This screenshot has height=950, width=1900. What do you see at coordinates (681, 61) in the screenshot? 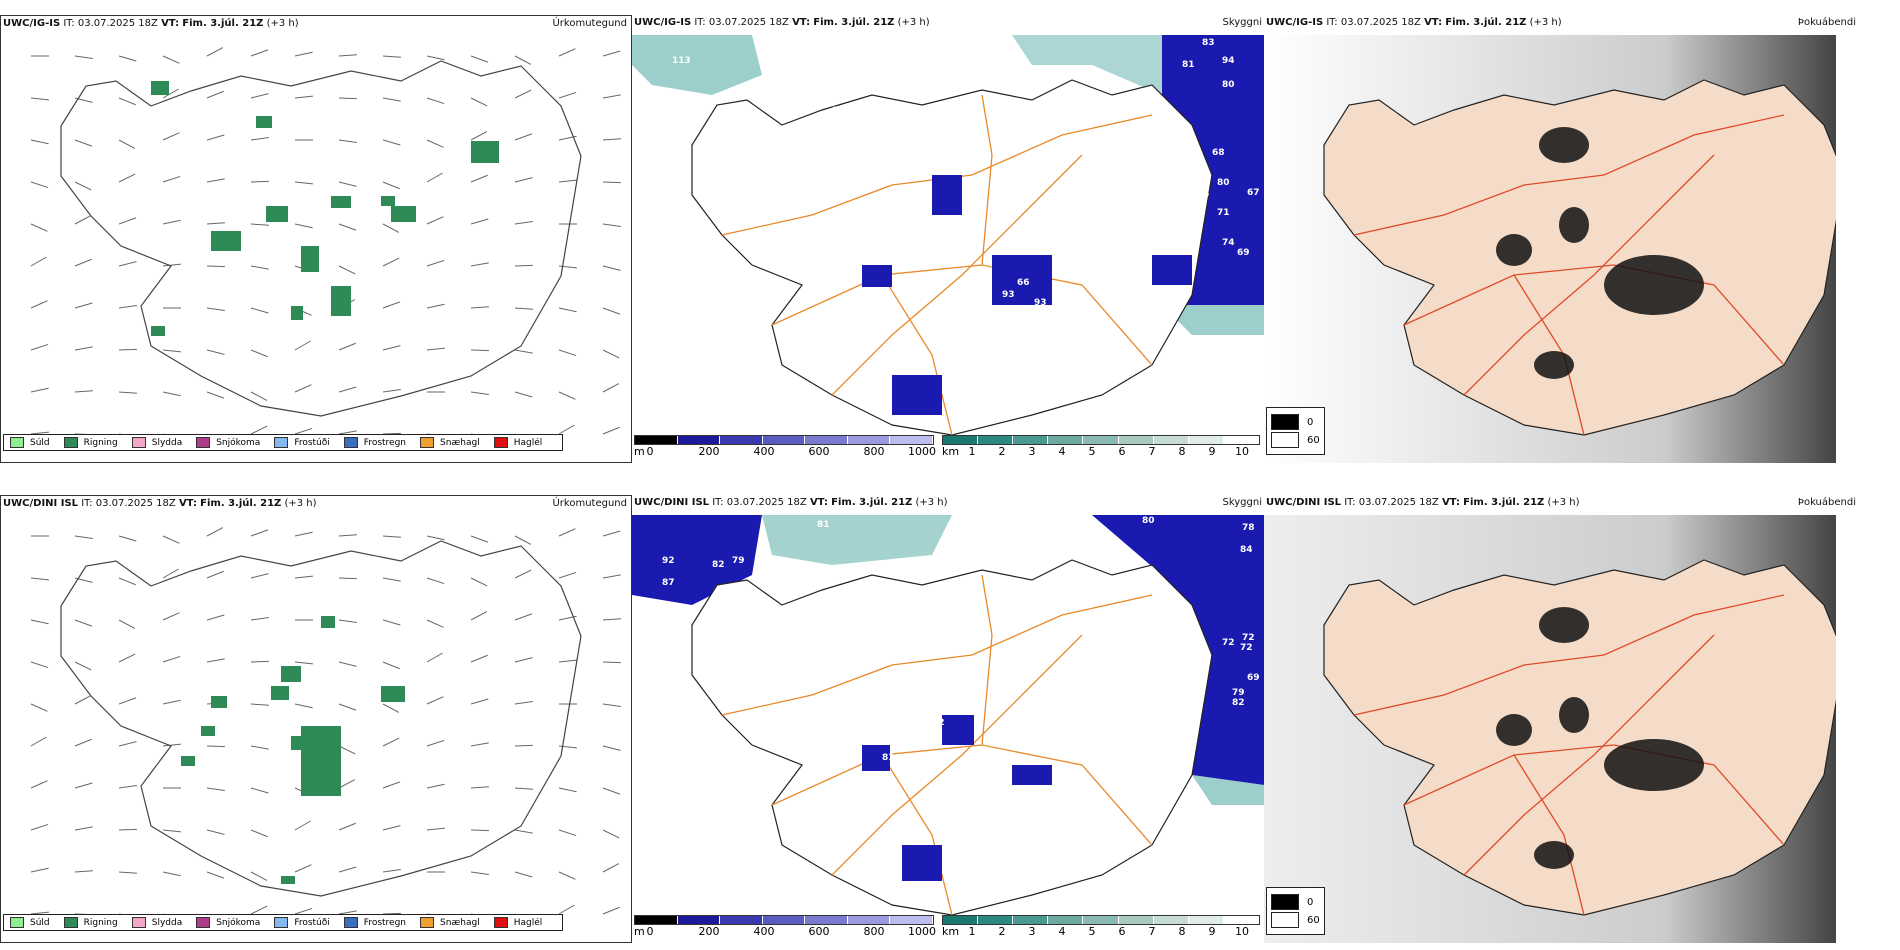
I see `cloud-base-label: 113` at bounding box center [681, 61].